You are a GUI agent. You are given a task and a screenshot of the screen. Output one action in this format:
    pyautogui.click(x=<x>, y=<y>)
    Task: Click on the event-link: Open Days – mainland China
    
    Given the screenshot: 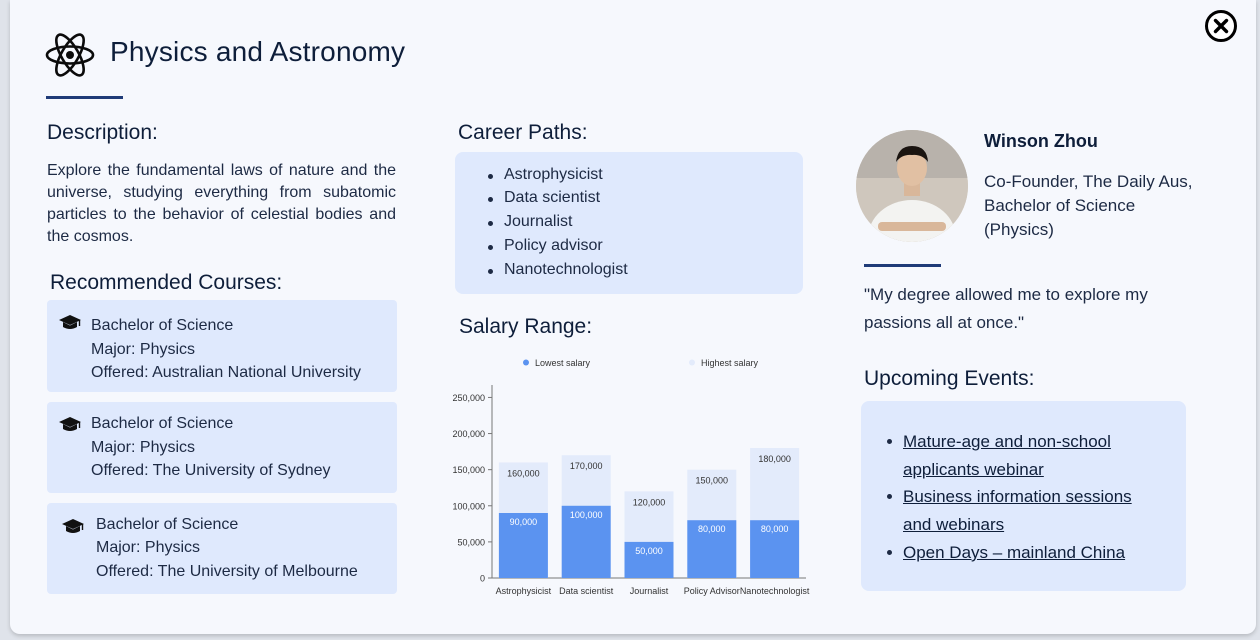 What is the action you would take?
    pyautogui.click(x=1014, y=552)
    